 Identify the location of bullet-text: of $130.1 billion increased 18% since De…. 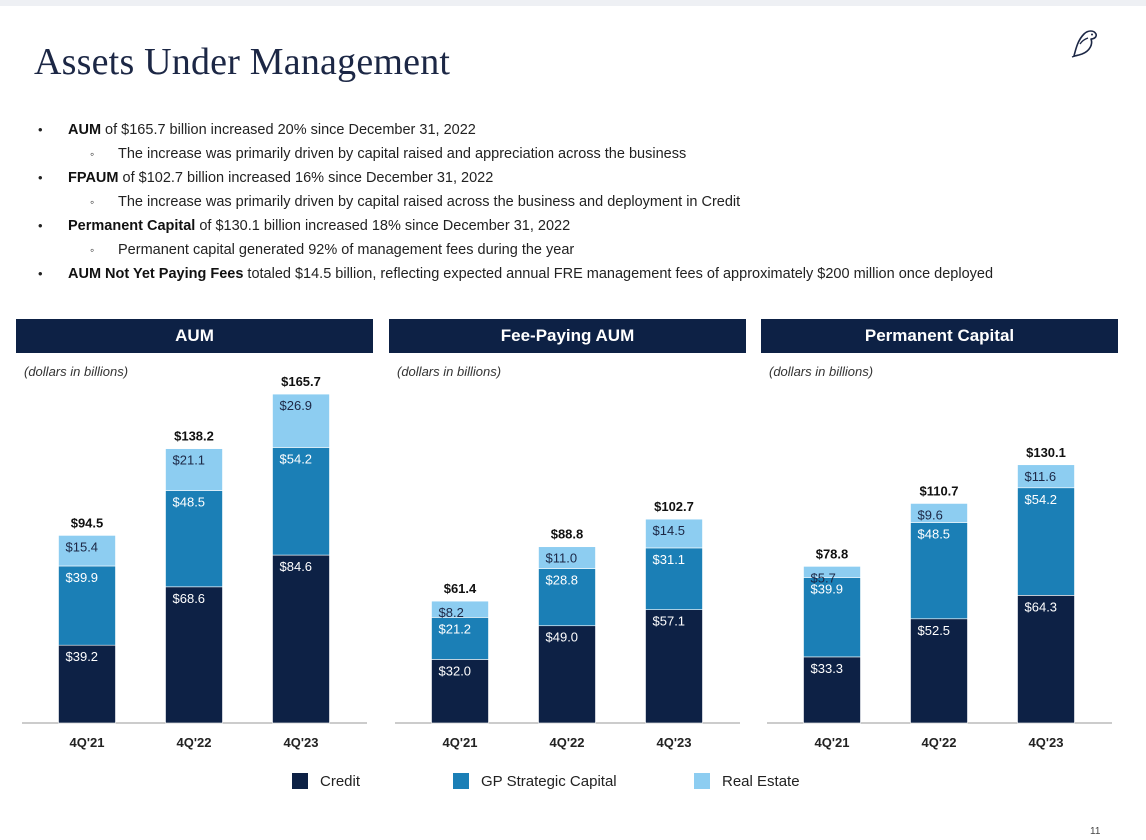
(383, 226).